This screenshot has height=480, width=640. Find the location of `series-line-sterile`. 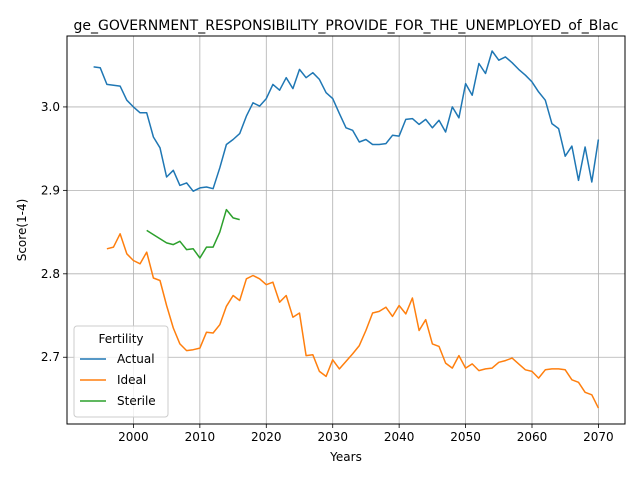

series-line-sterile is located at coordinates (193, 233).